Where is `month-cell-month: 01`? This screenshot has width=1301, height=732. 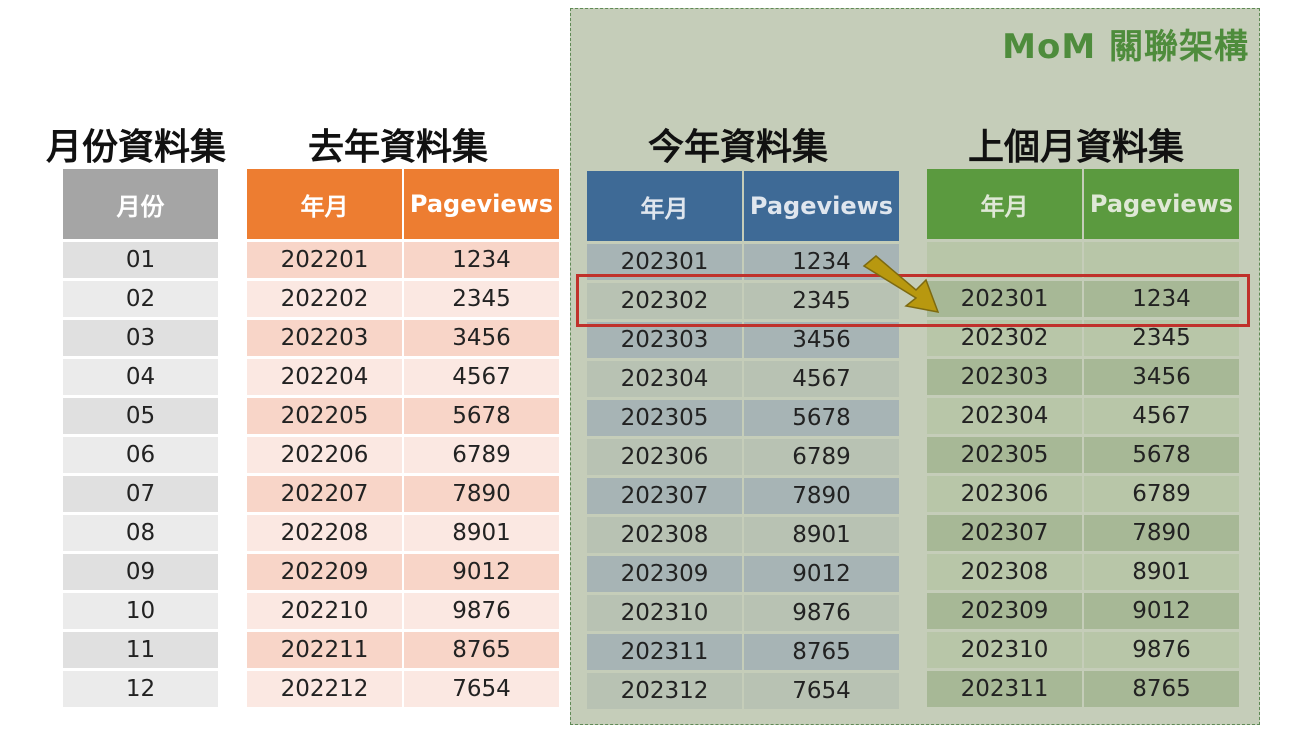 month-cell-month: 01 is located at coordinates (140, 260).